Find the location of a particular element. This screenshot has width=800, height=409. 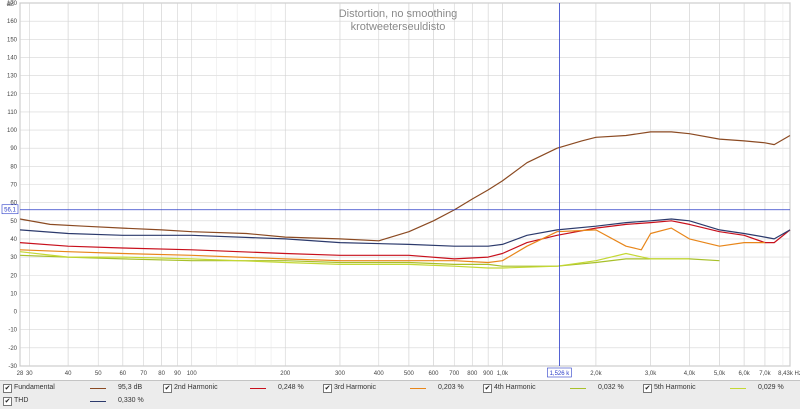

legend-value: 0,330 % is located at coordinates (131, 400).